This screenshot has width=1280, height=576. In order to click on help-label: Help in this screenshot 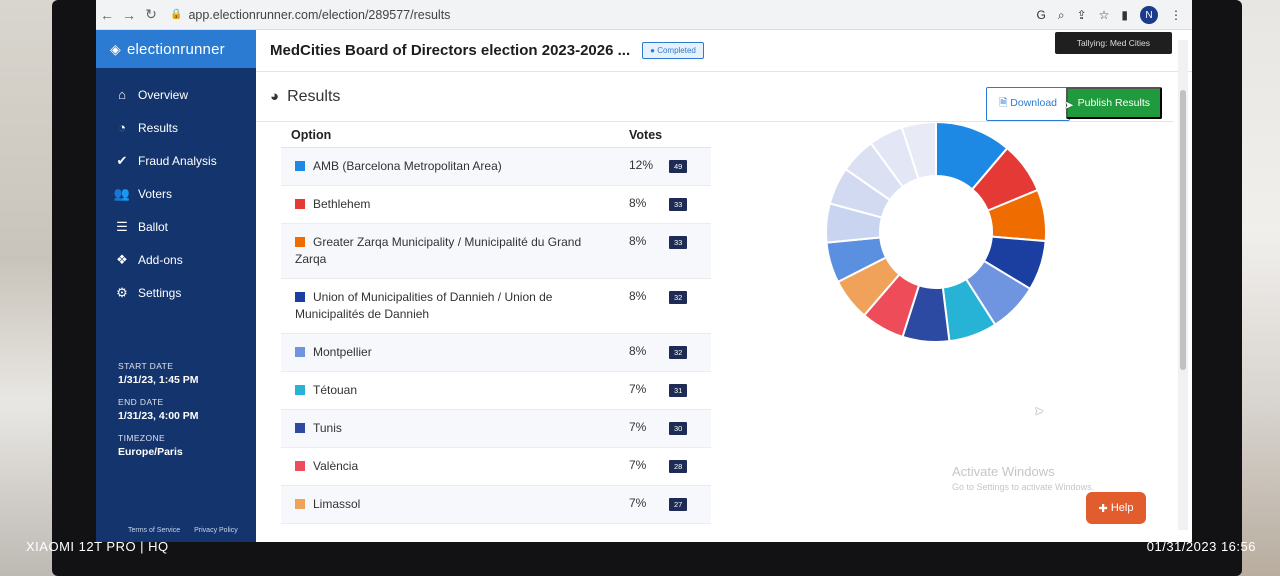, I will do `click(1122, 508)`.